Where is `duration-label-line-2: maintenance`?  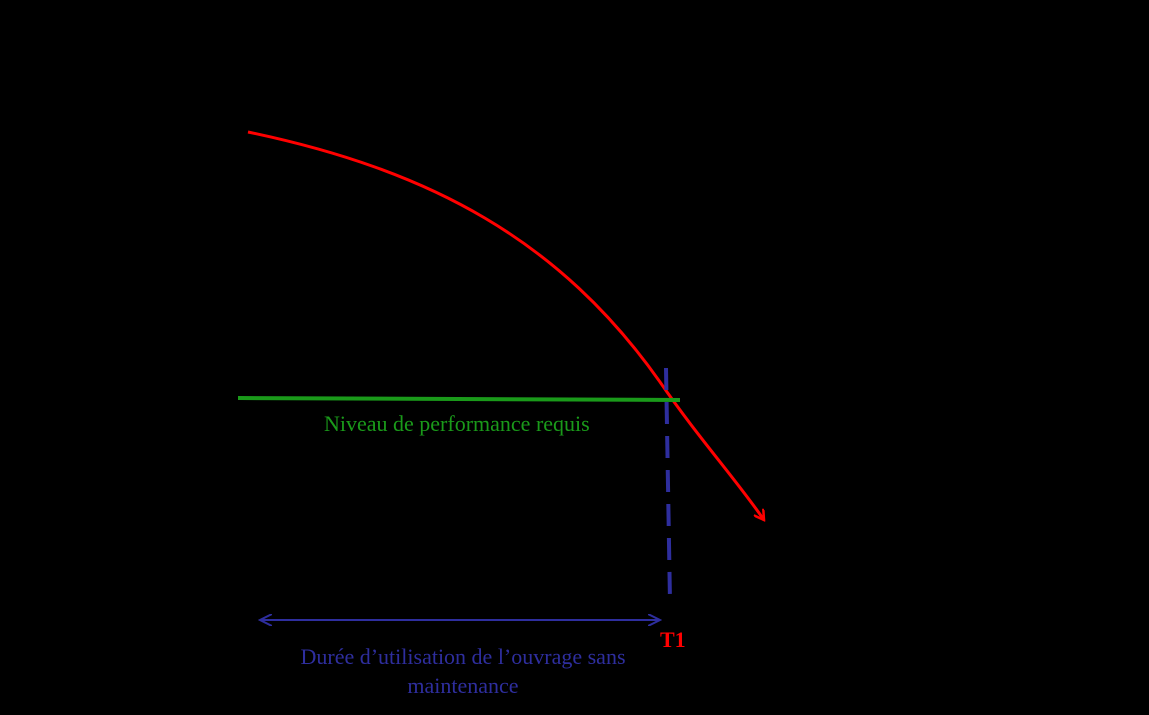 duration-label-line-2: maintenance is located at coordinates (463, 685).